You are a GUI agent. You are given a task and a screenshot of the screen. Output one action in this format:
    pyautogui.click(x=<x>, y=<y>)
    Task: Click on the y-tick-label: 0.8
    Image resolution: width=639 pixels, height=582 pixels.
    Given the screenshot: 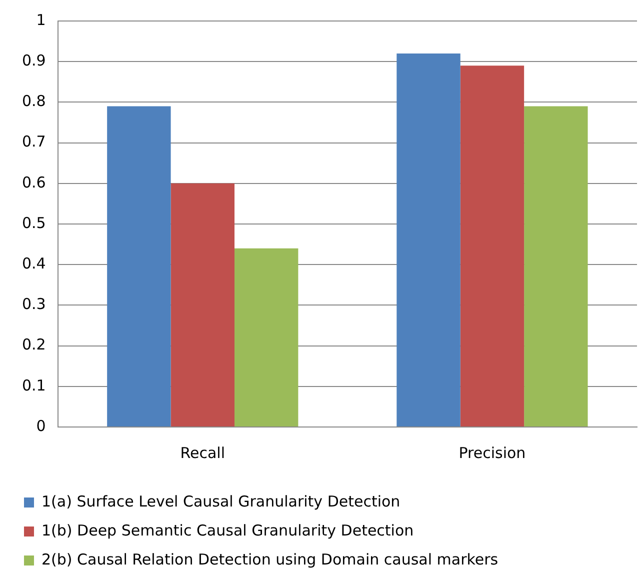 What is the action you would take?
    pyautogui.click(x=34, y=101)
    